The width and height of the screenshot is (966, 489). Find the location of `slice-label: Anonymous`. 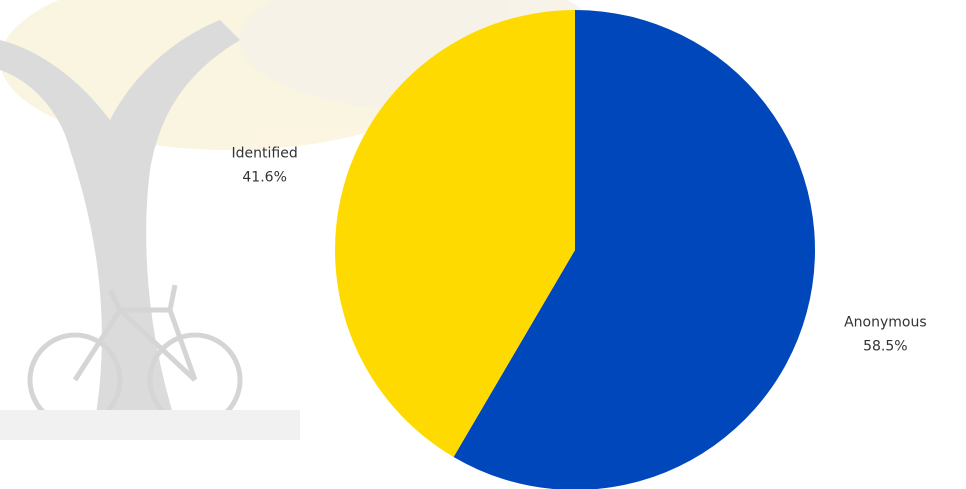

slice-label: Anonymous is located at coordinates (885, 322).